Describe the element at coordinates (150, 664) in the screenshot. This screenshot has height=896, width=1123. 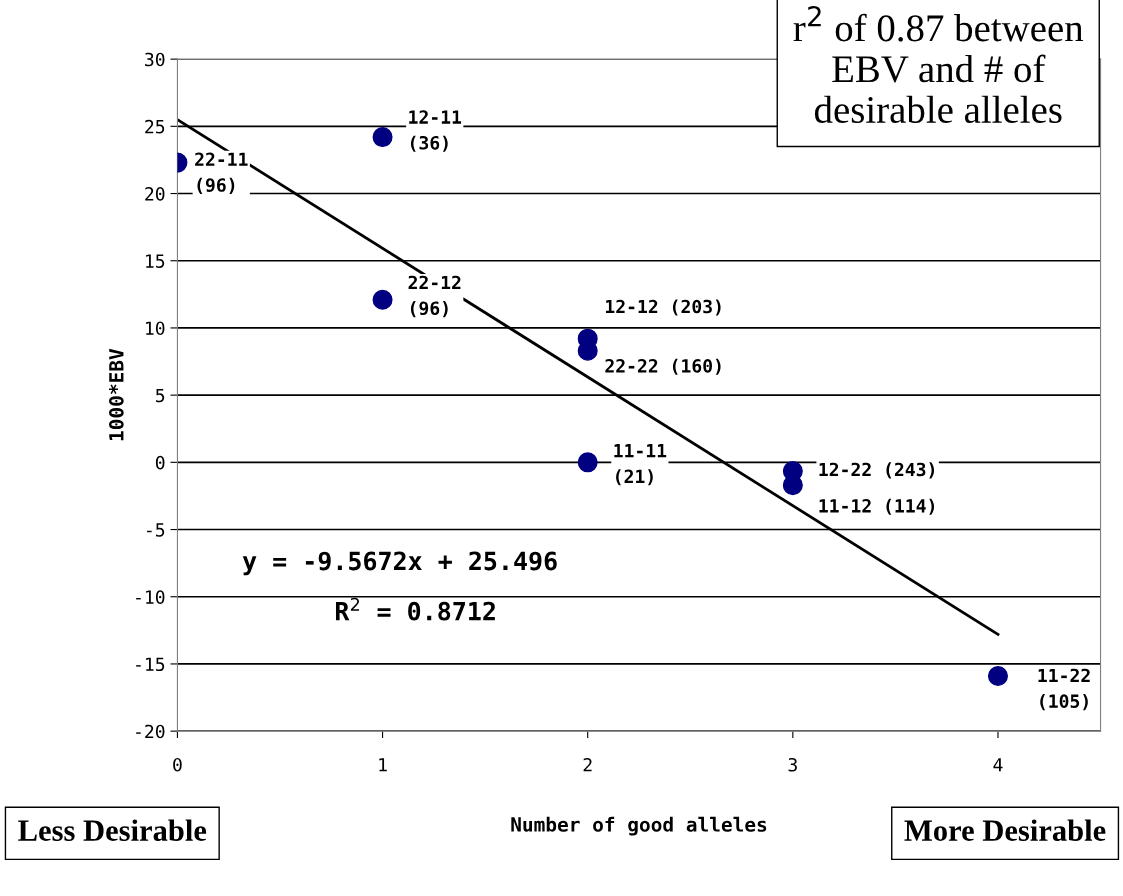
I see `y-tick-label: -15` at that location.